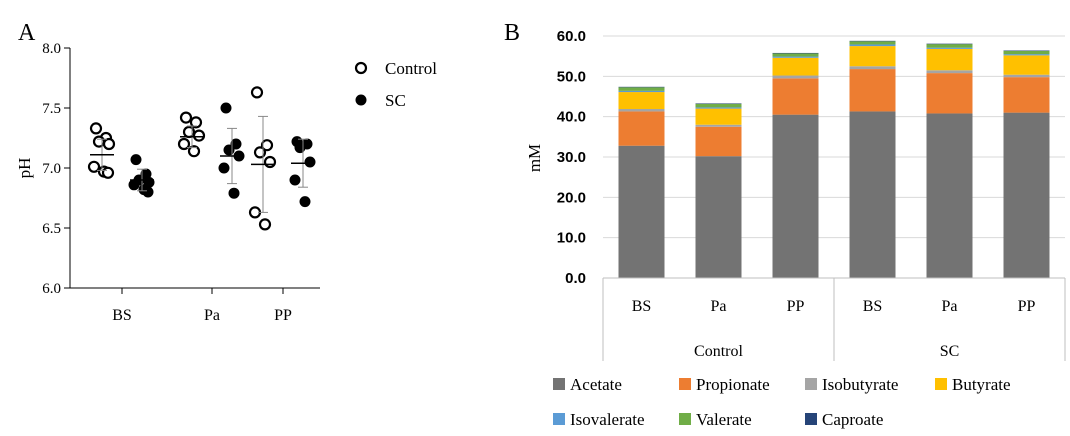 Image resolution: width=1070 pixels, height=436 pixels. I want to click on y-tick-label: 0.0, so click(575, 278).